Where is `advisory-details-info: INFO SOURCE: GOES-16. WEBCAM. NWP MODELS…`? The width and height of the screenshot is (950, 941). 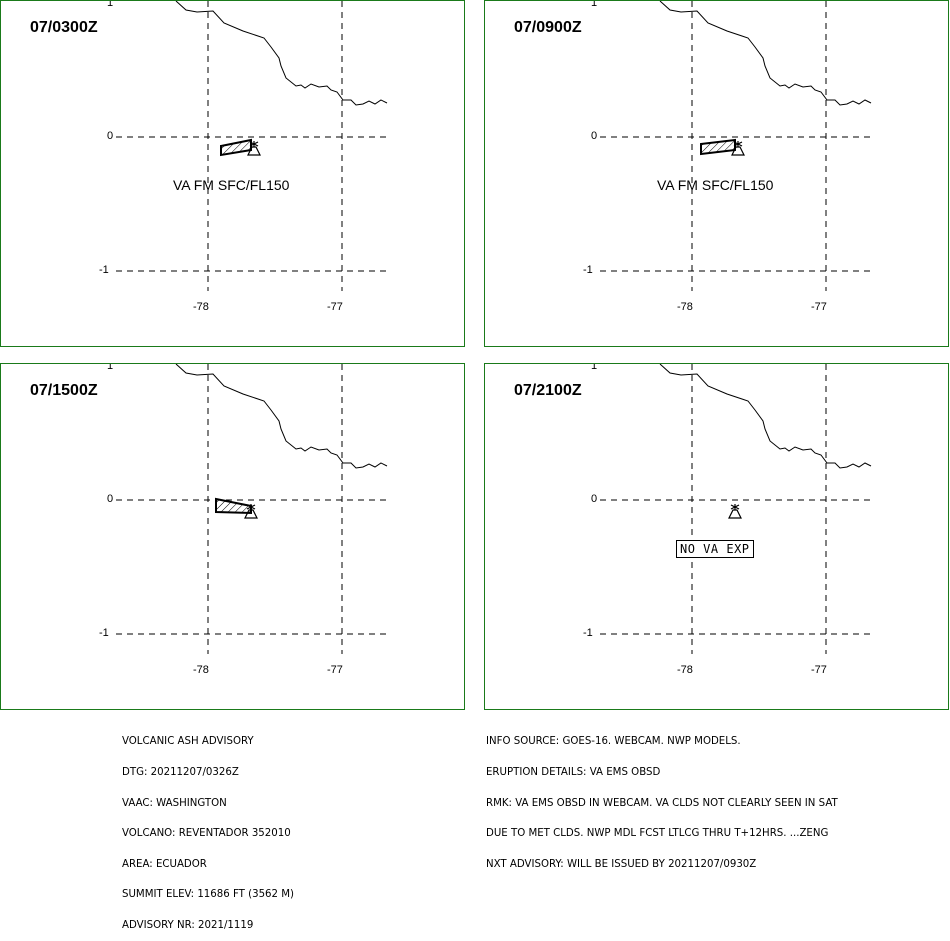
advisory-details-info: INFO SOURCE: GOES-16. WEBCAM. NWP MODELS… is located at coordinates (662, 798).